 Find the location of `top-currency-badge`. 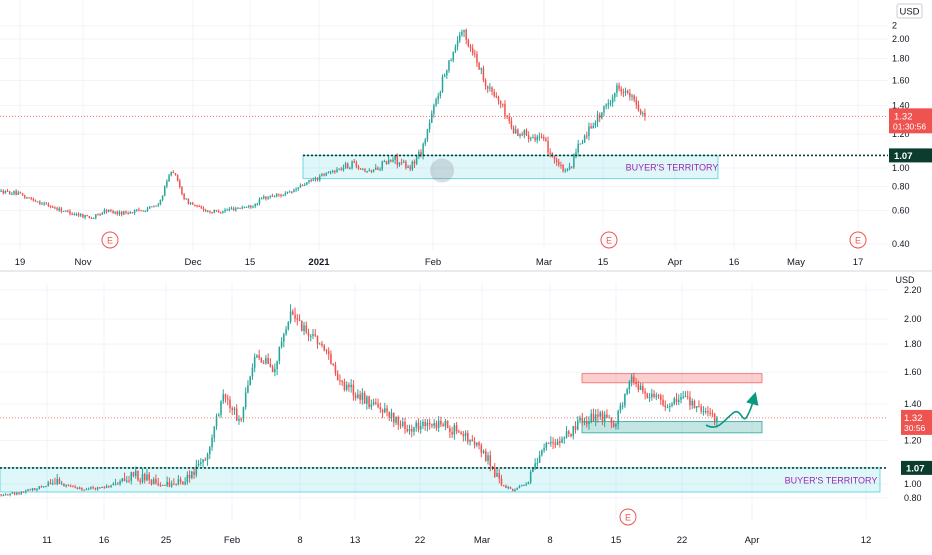

top-currency-badge is located at coordinates (909, 11).